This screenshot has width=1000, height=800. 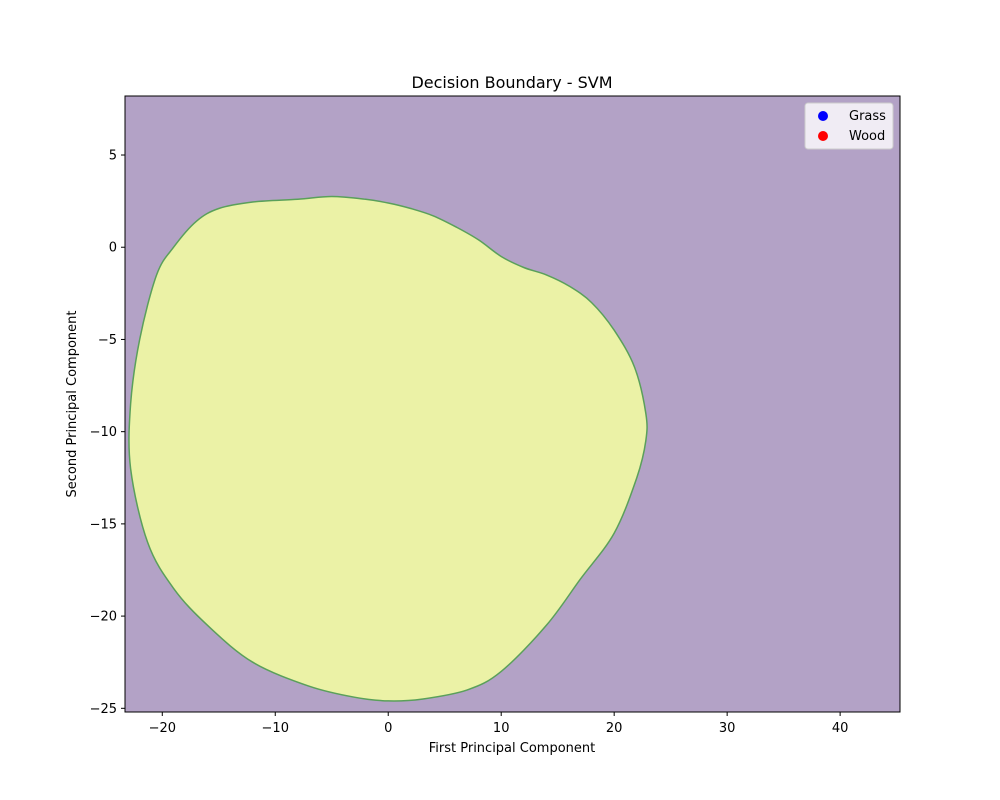 I want to click on x-tick-label: 10, so click(x=501, y=728).